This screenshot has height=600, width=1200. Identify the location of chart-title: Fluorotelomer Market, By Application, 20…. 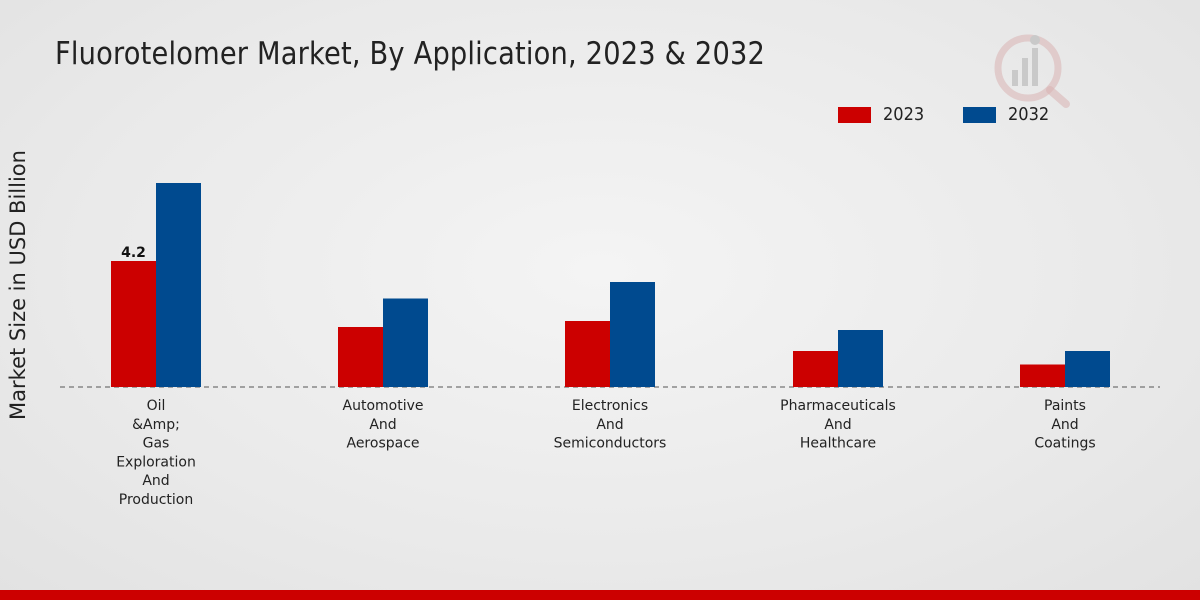
(410, 54).